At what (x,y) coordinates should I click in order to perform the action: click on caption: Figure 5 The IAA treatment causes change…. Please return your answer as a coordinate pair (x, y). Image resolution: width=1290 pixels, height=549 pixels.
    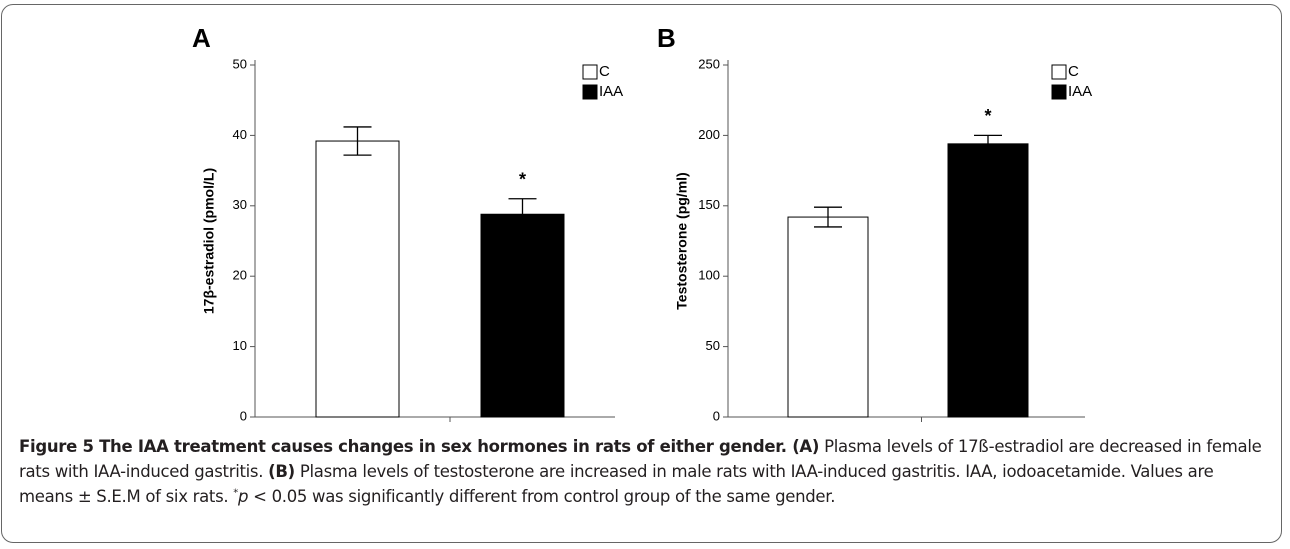
    Looking at the image, I should click on (644, 471).